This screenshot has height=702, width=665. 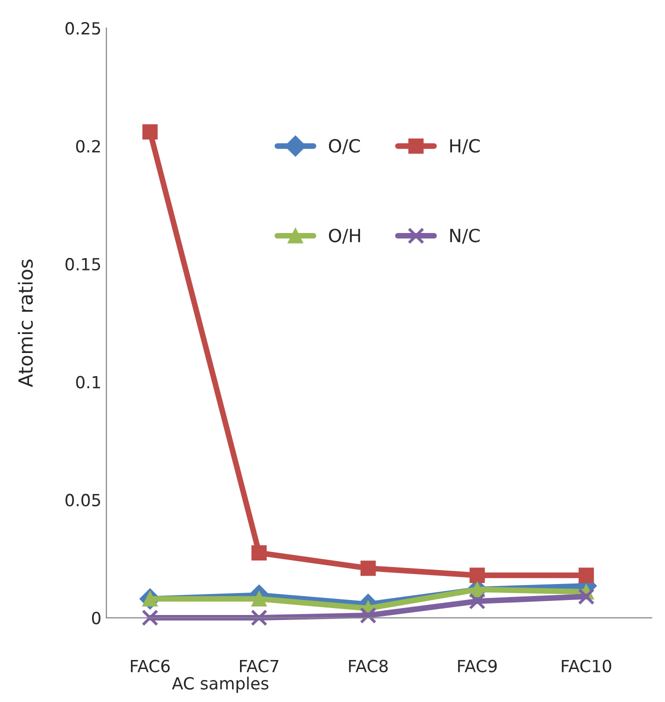 What do you see at coordinates (587, 666) in the screenshot?
I see `x-tick-label: FAC10` at bounding box center [587, 666].